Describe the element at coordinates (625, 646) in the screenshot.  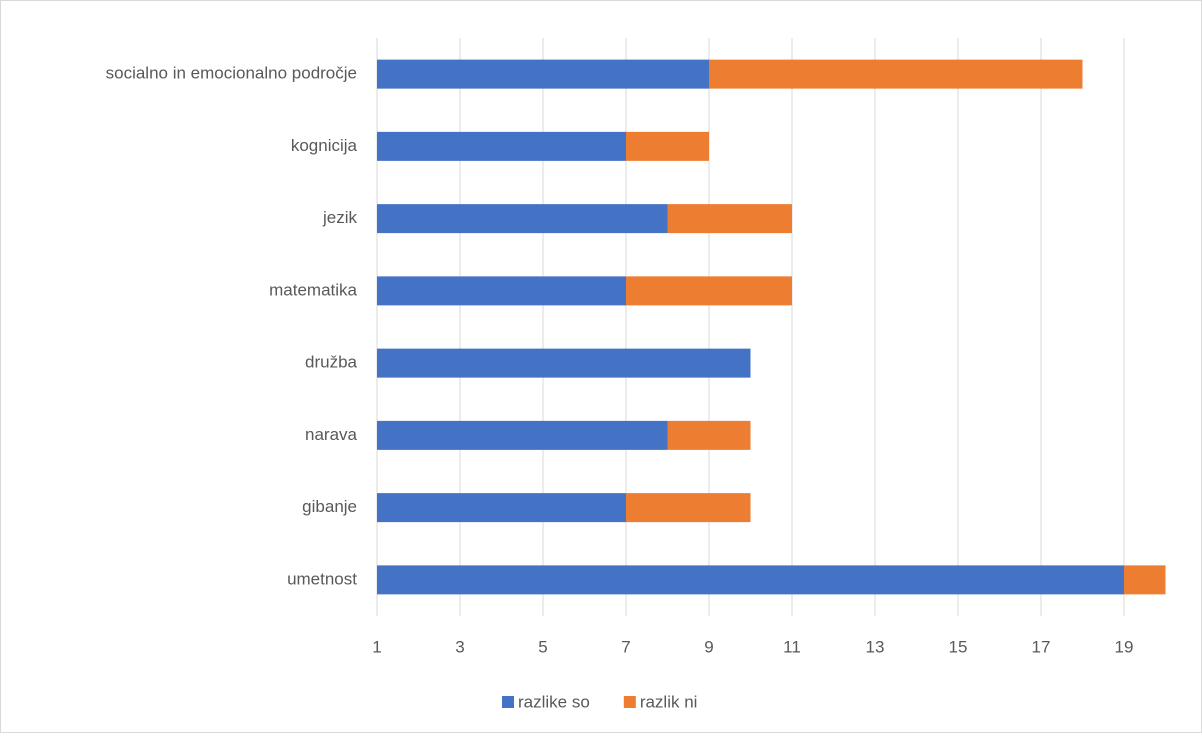
I see `x-tick-label: 7` at that location.